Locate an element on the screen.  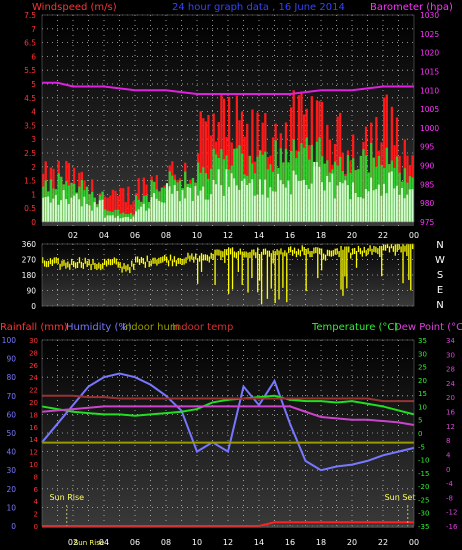
windspeed-axis-label: Windspeed (m/s) is located at coordinates (74, 7).